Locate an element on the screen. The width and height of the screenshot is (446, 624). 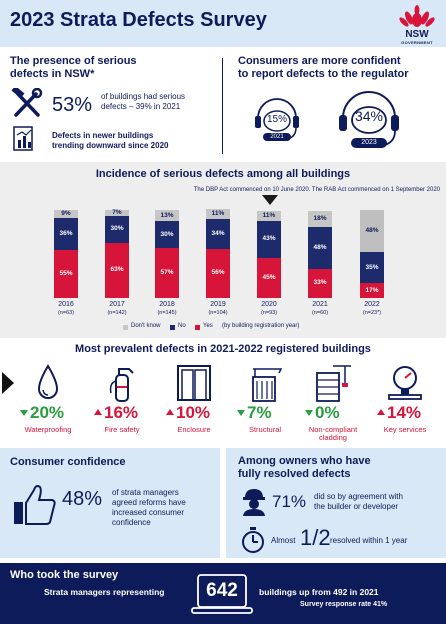
bar-label-yes-2020: 45% is located at coordinates (269, 278).